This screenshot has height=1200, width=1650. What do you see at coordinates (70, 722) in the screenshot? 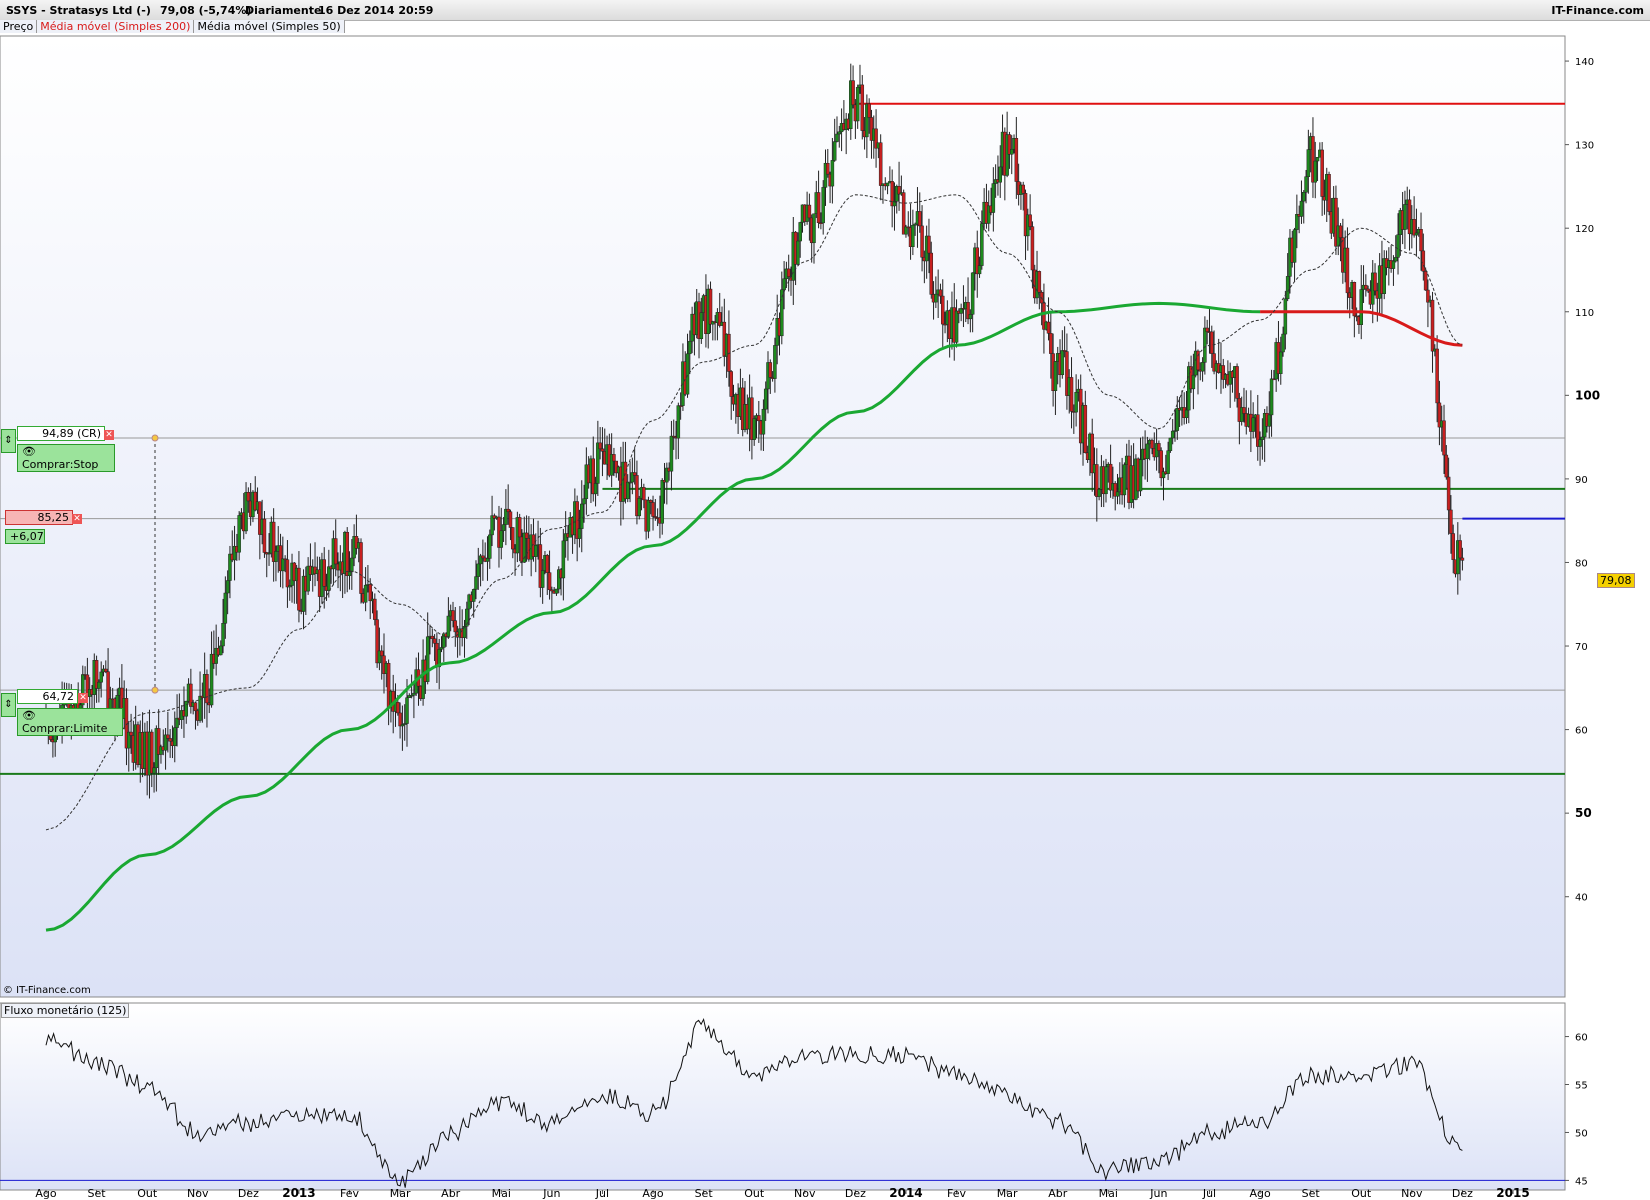
I see `limit-order-button: 👁 Comprar:Limite` at bounding box center [70, 722].